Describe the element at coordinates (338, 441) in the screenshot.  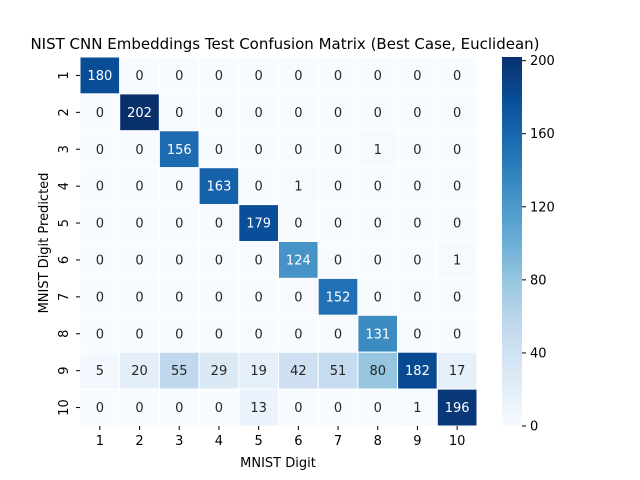
I see `x-tick-label: 7` at that location.